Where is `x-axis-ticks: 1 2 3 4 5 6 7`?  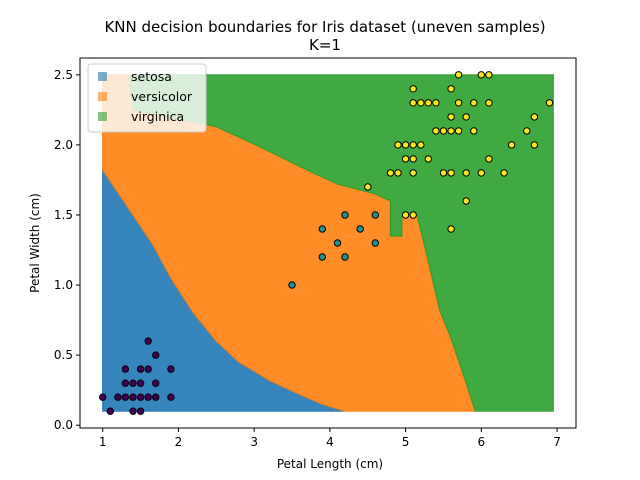 x-axis-ticks: 1 2 3 4 5 6 7 is located at coordinates (330, 438).